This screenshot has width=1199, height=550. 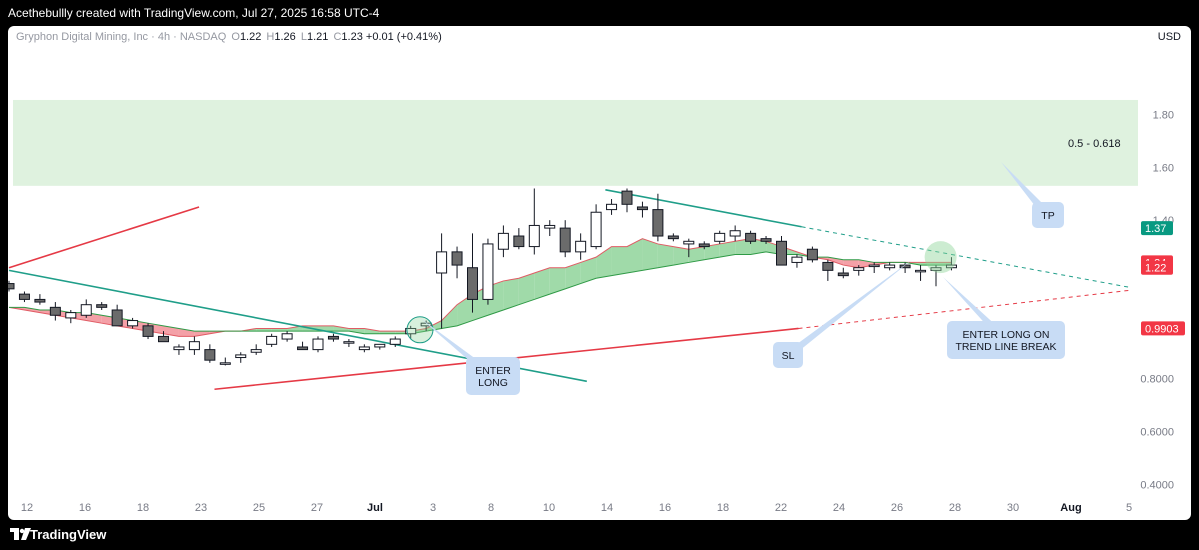 I want to click on trendline-break-label-bubble, so click(x=1006, y=340).